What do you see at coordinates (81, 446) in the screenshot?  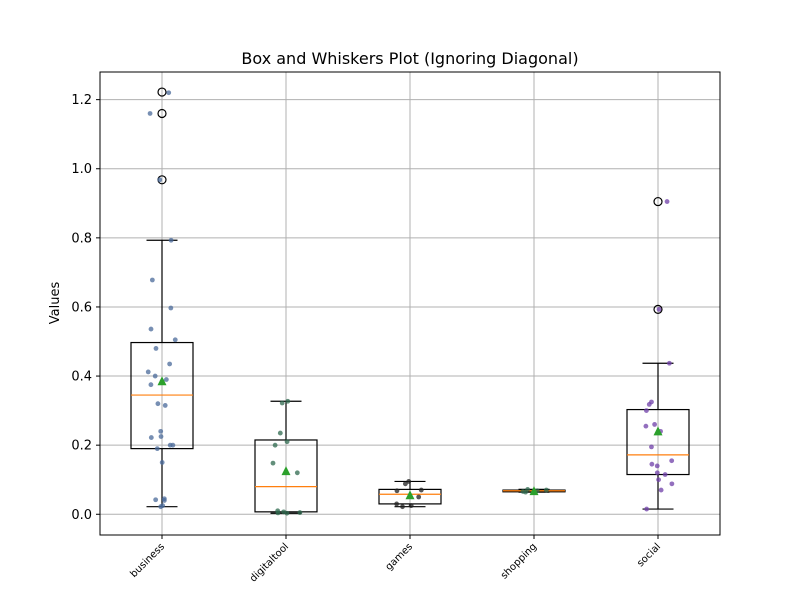 I see `y-tick-label: 0.2` at bounding box center [81, 446].